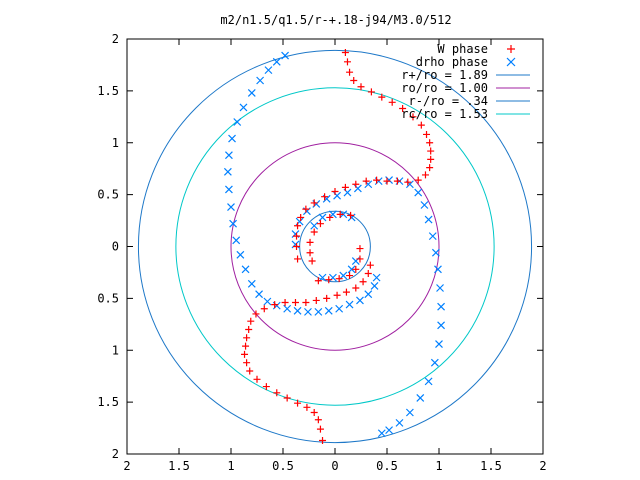 This screenshot has width=640, height=480. I want to click on y-tick-label-3: 0.5, so click(108, 195).